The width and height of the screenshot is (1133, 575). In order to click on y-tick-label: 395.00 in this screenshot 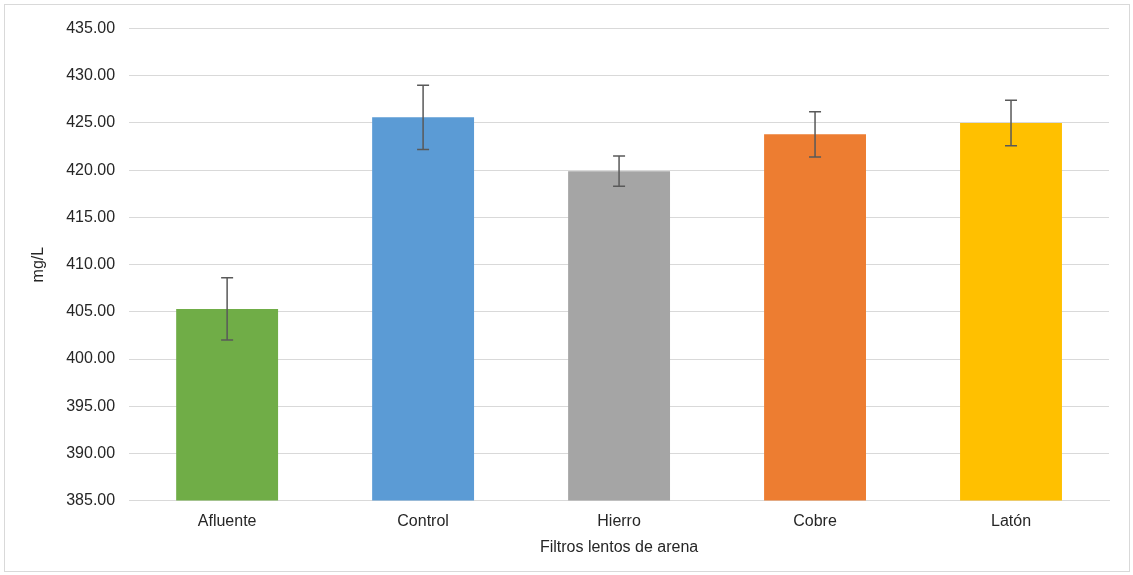, I will do `click(91, 405)`.